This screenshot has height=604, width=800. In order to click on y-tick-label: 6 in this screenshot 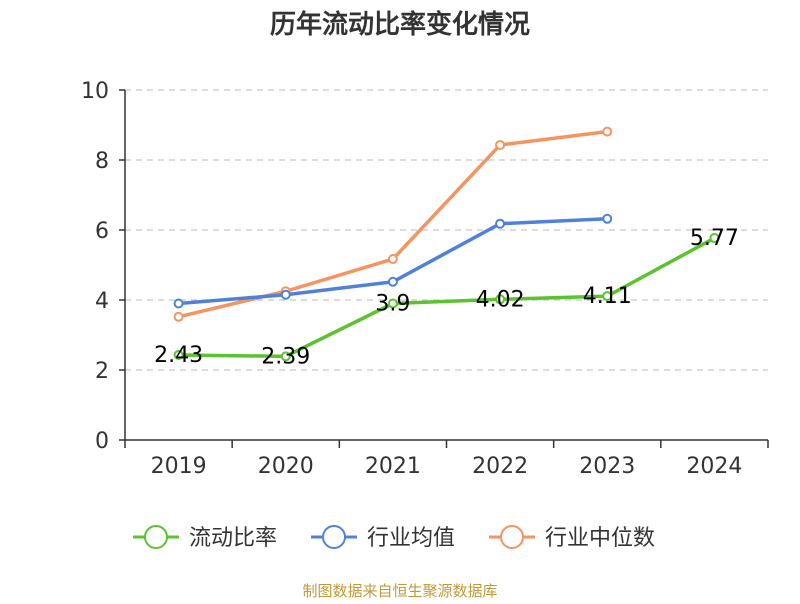, I will do `click(102, 231)`.